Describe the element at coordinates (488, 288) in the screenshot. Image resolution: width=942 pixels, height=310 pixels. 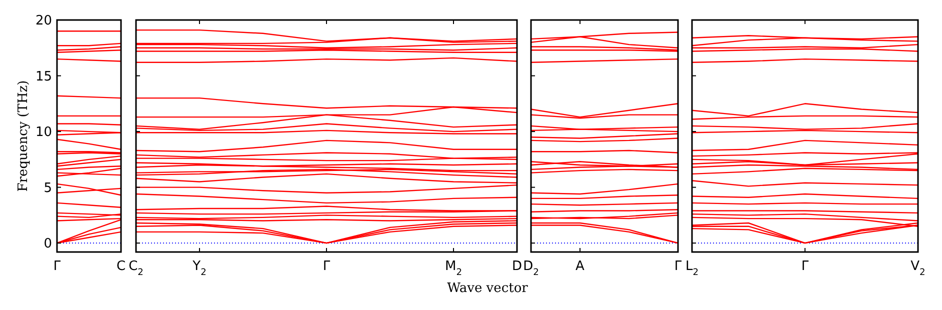
I see `x-axis-title: Wave vector` at that location.